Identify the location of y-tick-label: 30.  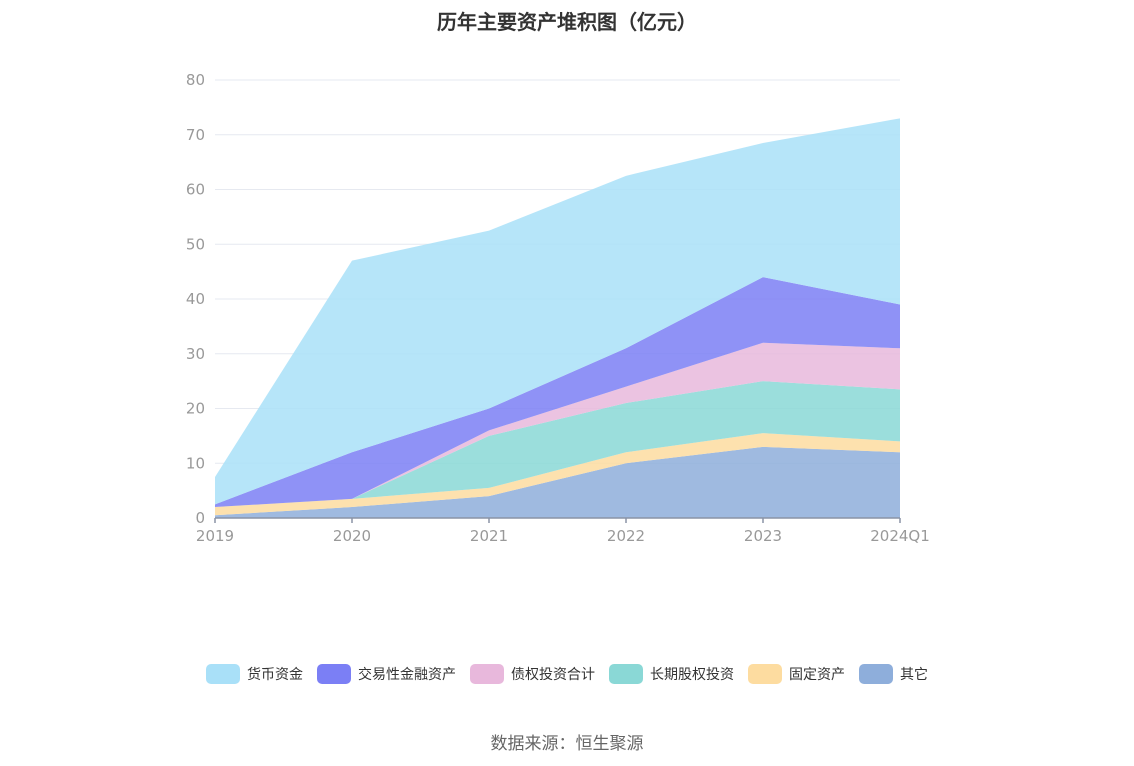
(195, 354).